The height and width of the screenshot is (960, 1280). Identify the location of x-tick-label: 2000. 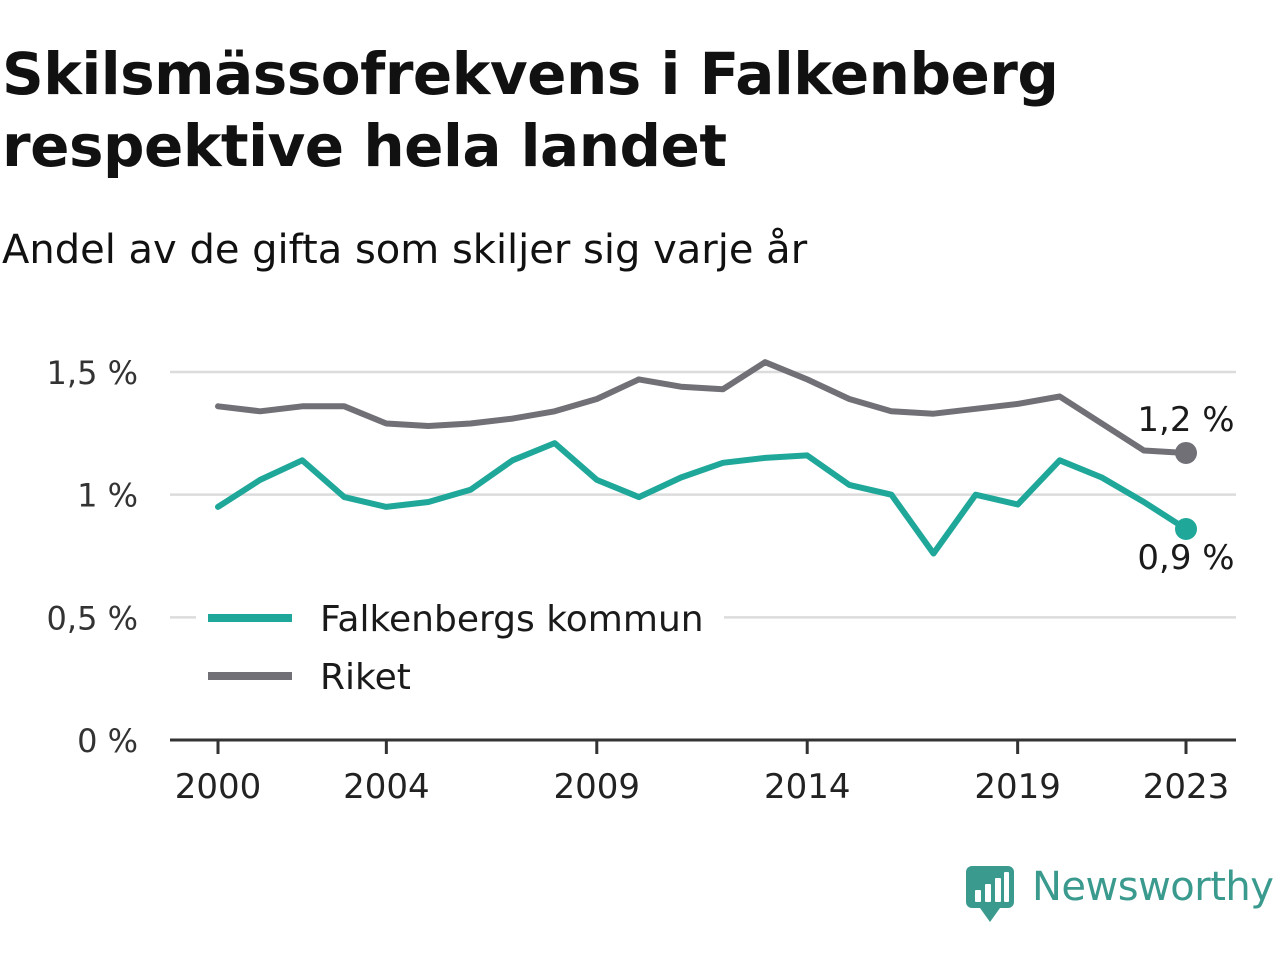
(218, 787).